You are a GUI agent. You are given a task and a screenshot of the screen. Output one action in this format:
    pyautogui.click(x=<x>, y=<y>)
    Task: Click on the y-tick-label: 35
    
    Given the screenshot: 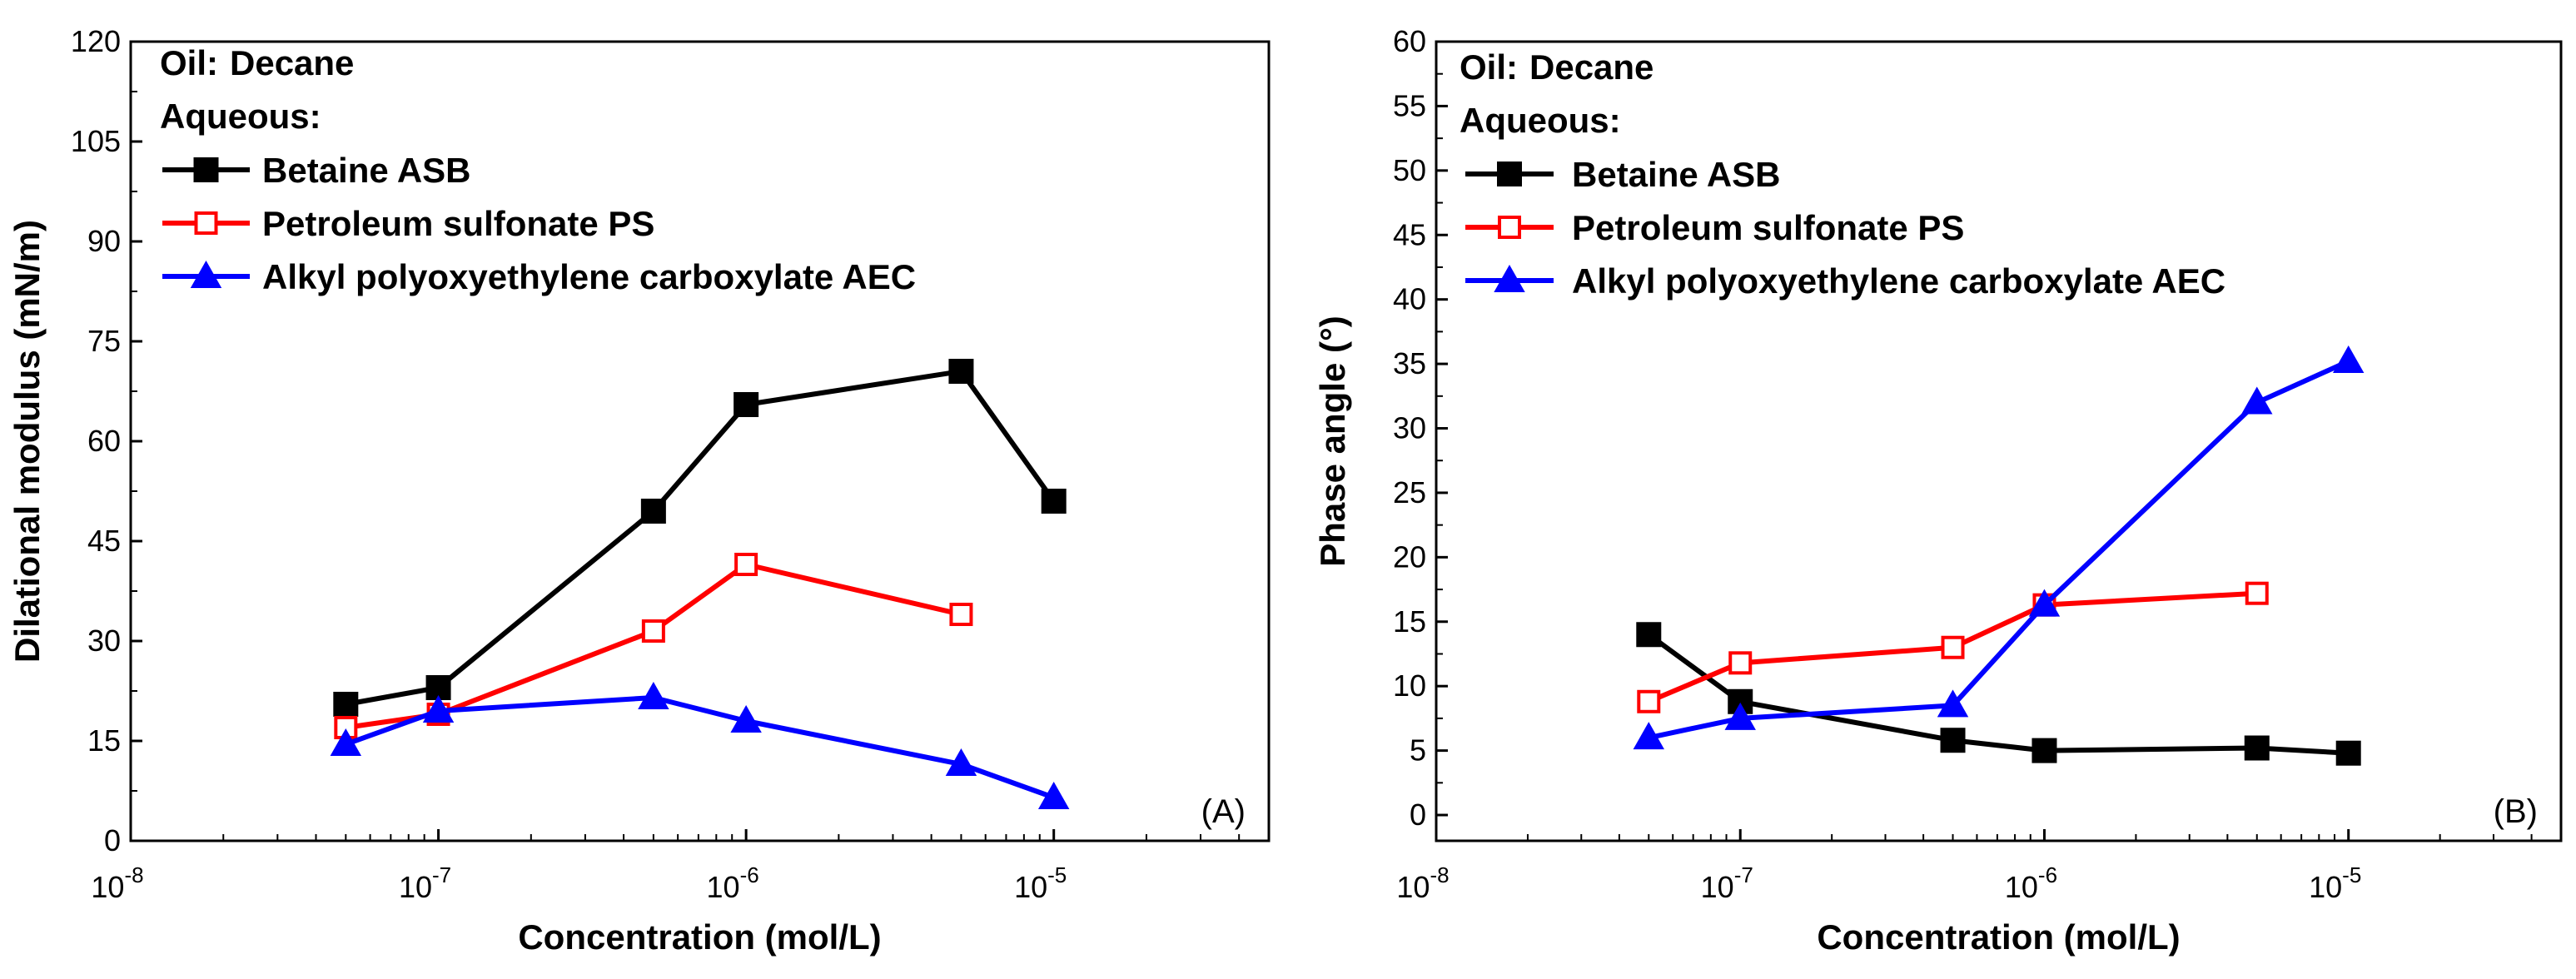 What is the action you would take?
    pyautogui.click(x=1409, y=363)
    